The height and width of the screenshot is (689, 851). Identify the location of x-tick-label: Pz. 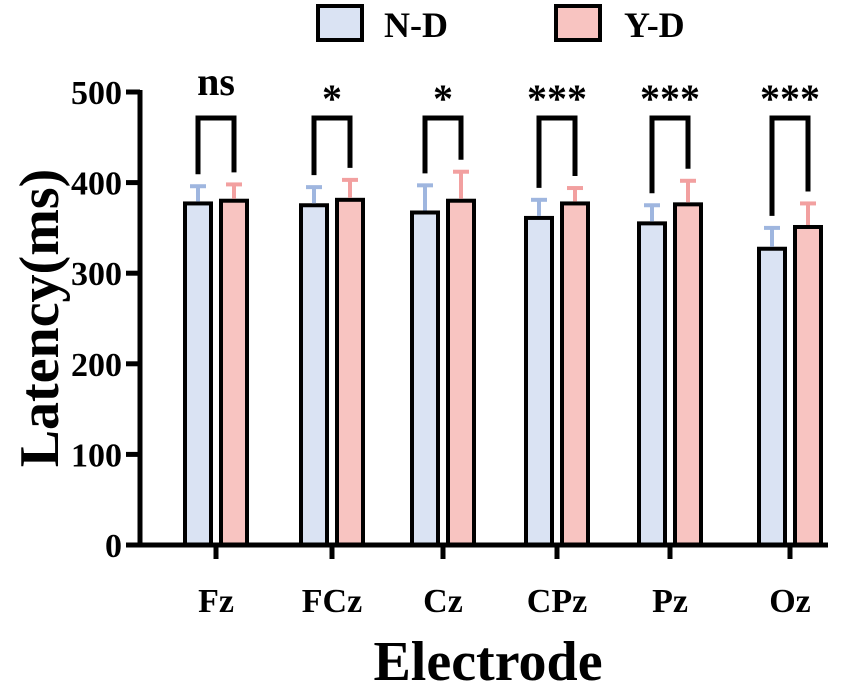
(670, 601).